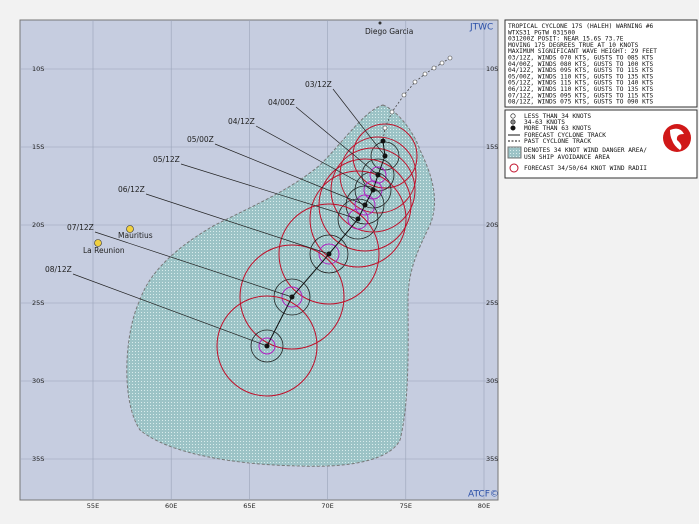 This screenshot has height=524, width=699. Describe the element at coordinates (483, 495) in the screenshot. I see `credit: ATCF©` at that location.